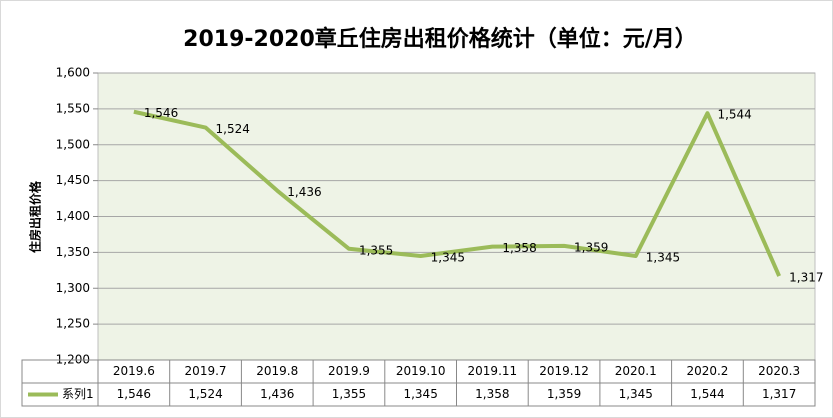  Describe the element at coordinates (421, 371) in the screenshot. I see `x-tick-label: 2019.10` at that location.